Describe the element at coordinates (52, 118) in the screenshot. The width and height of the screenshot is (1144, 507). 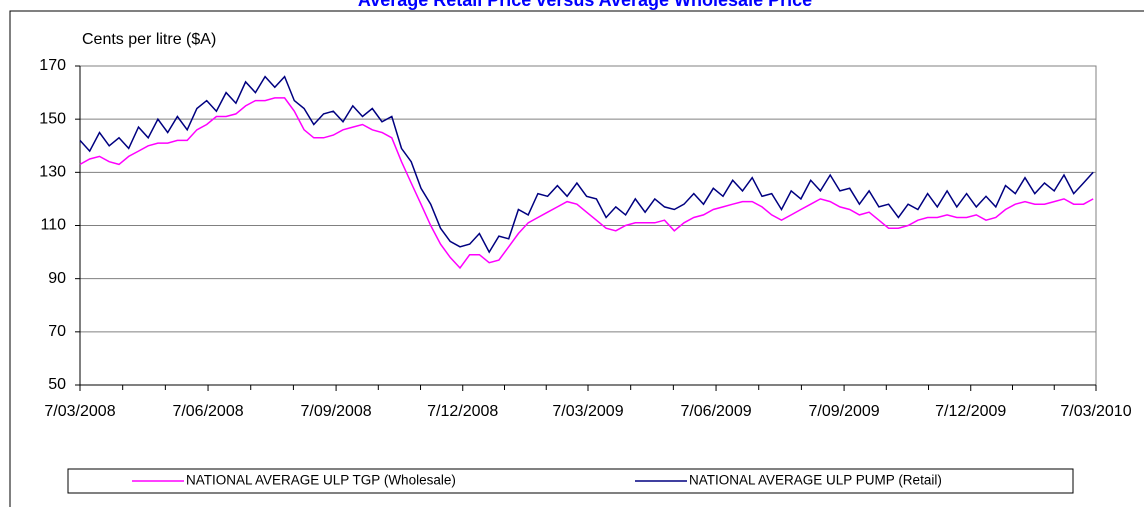
I see `y-tick-label: 150` at that location.